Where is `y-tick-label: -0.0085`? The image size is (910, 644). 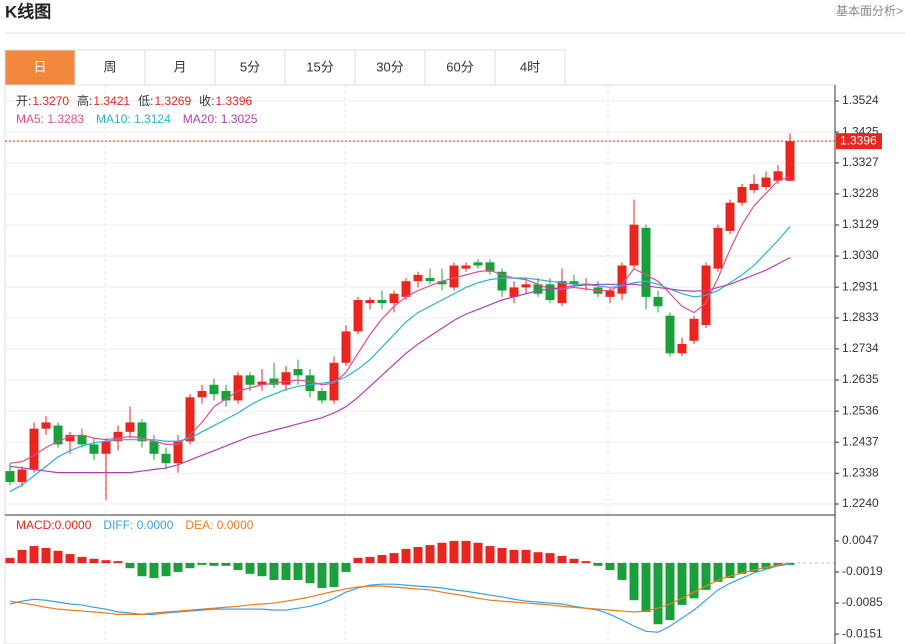
y-tick-label: -0.0085 is located at coordinates (862, 602).